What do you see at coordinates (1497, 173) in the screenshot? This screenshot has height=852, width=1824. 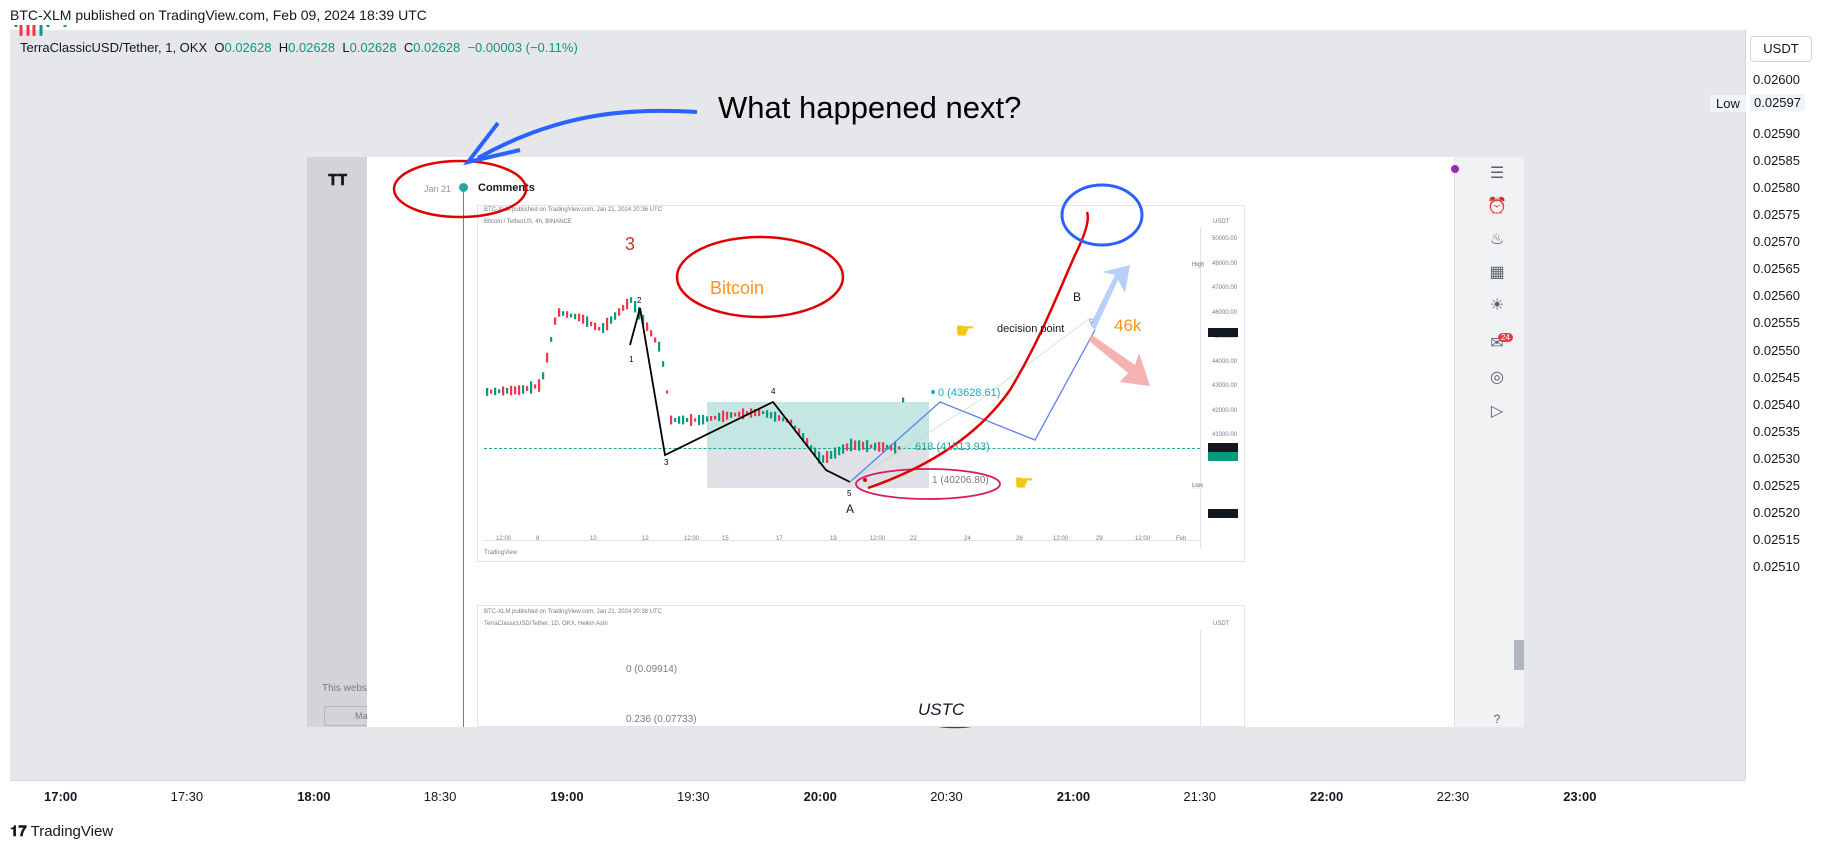 I see `watchlist-icon: ☰` at bounding box center [1497, 173].